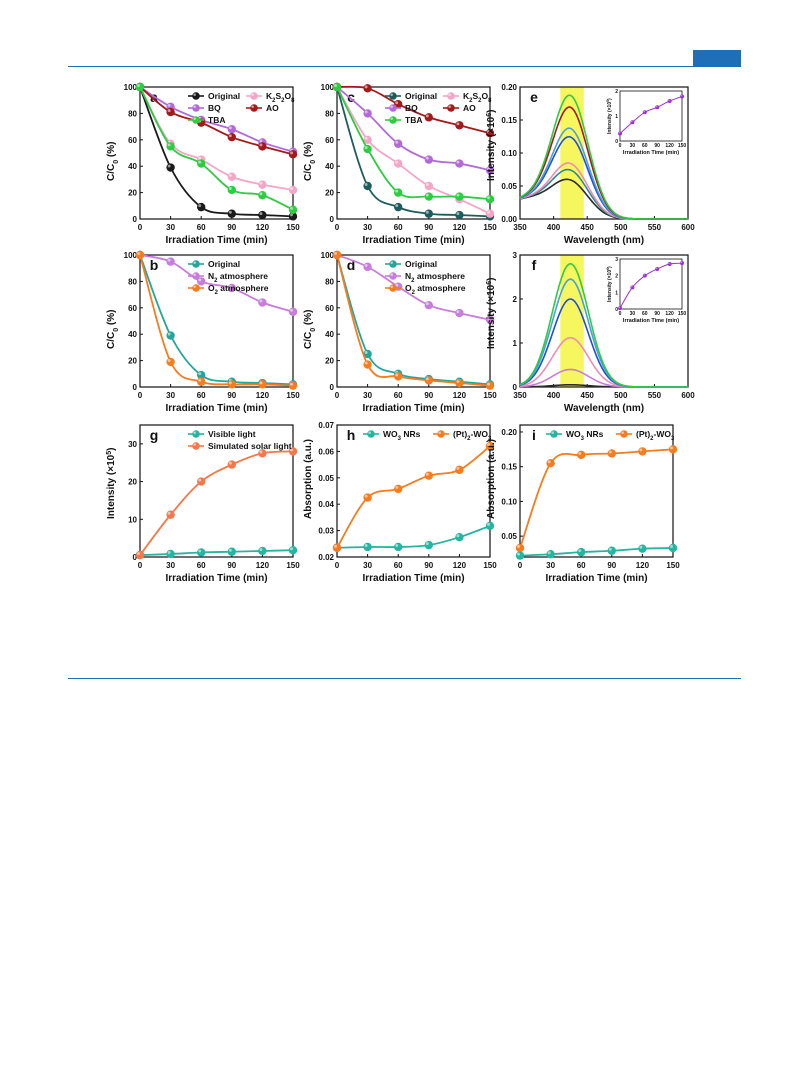 The width and height of the screenshot is (809, 1067). Describe the element at coordinates (488, 132) in the screenshot. I see `data-point-3-5-shine` at that location.